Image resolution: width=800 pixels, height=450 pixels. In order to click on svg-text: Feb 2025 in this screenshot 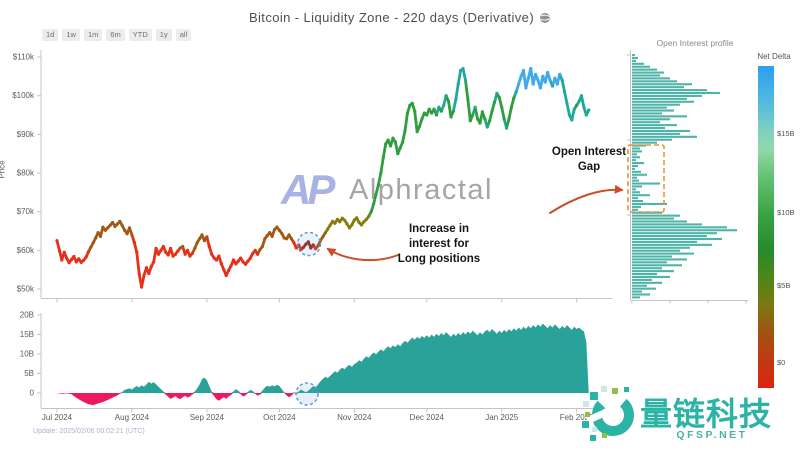, I will do `click(577, 417)`.